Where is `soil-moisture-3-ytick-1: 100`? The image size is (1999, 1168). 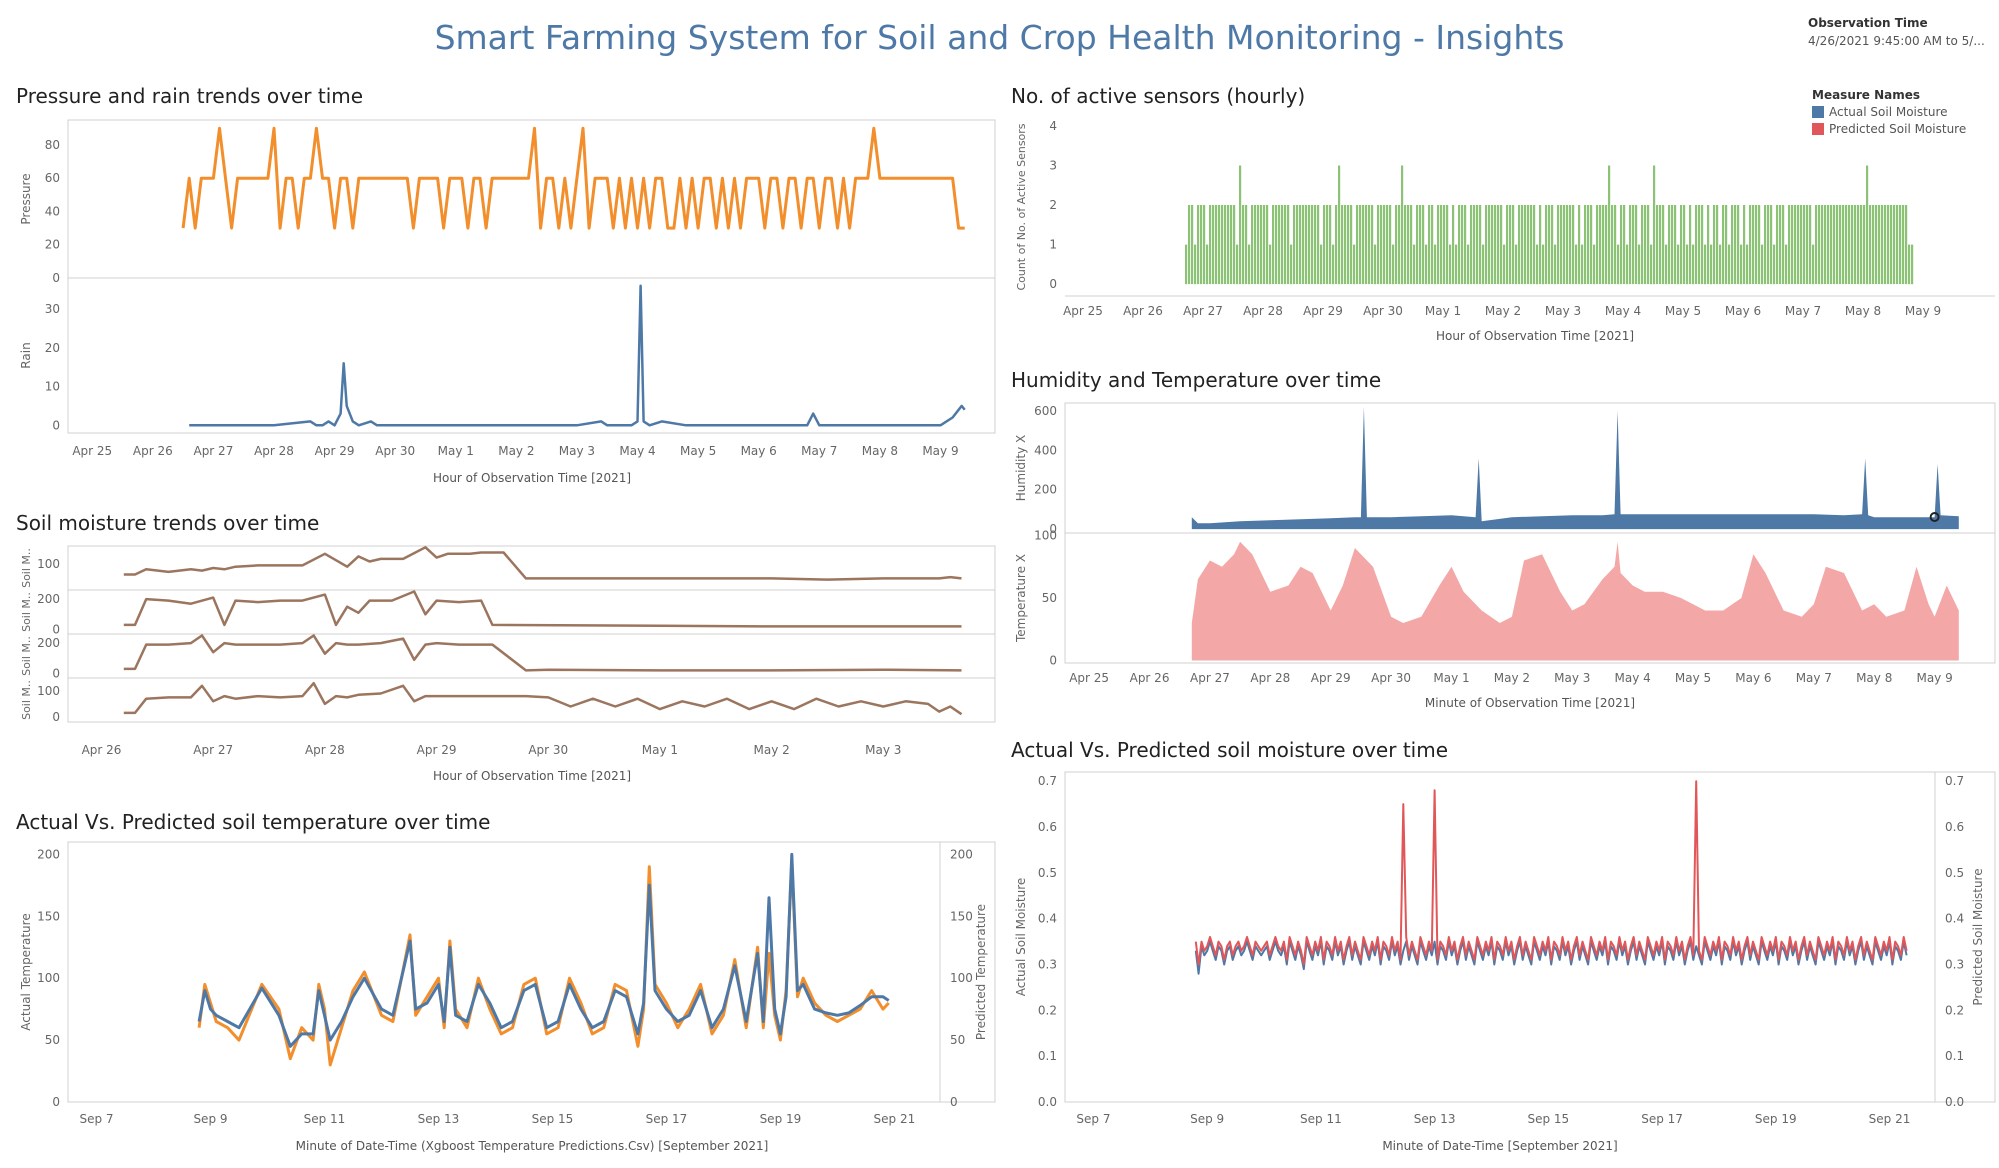 soil-moisture-3-ytick-1: 100 is located at coordinates (48, 691).